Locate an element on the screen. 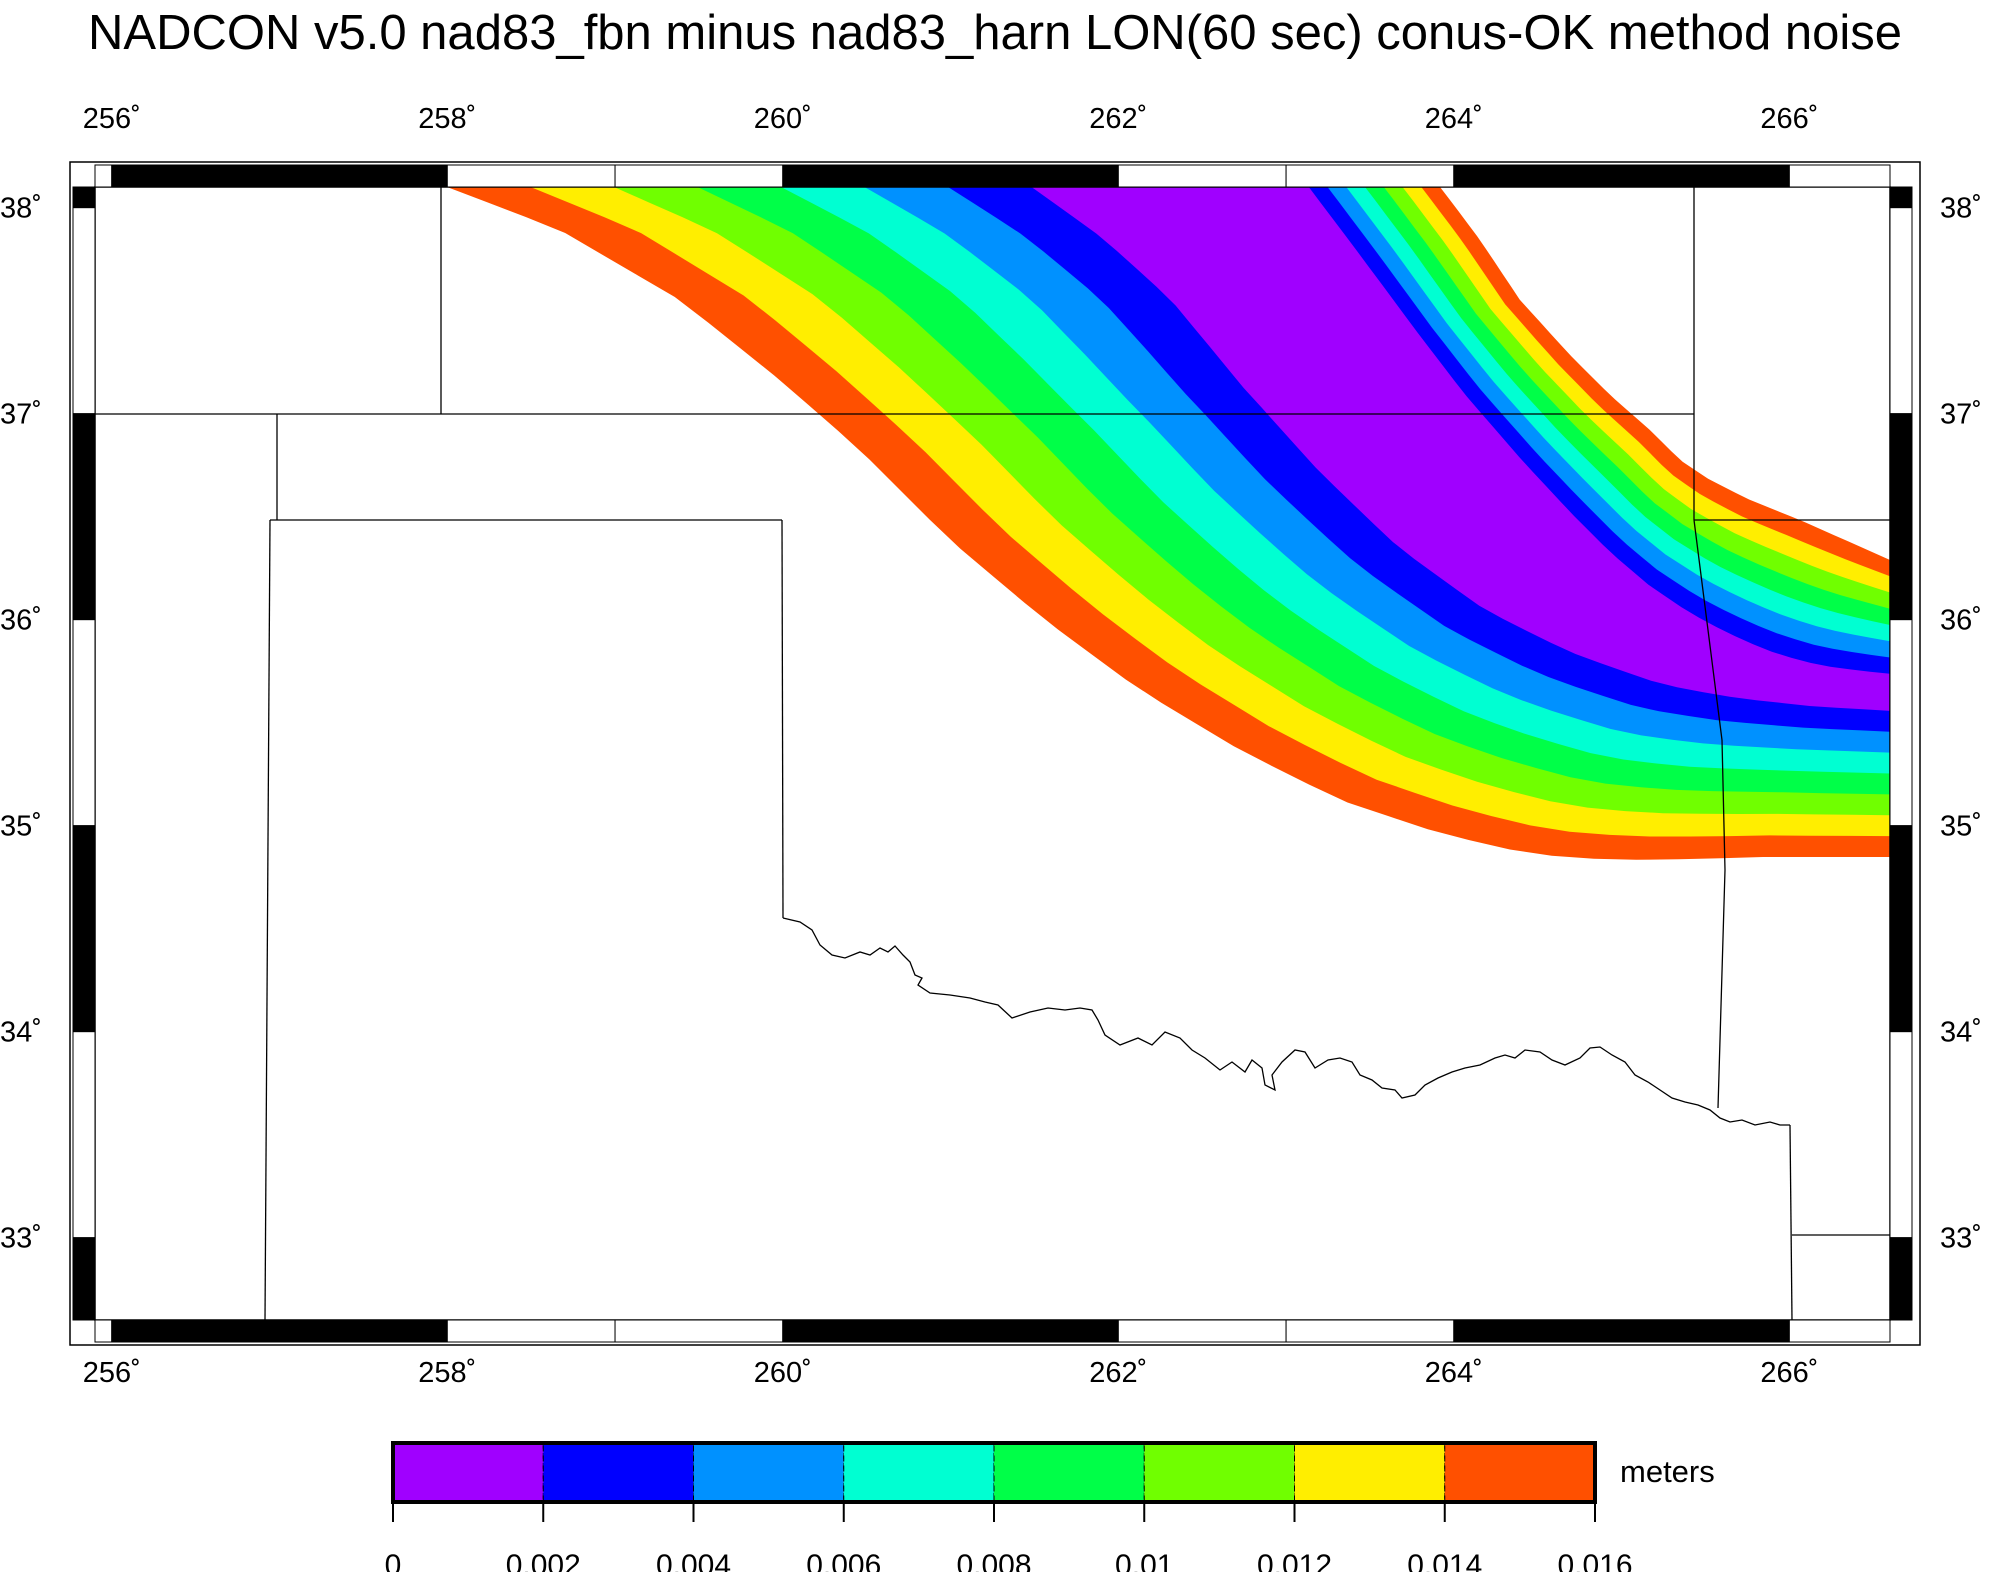 The image size is (1990, 1572). colorbar-tick-label: 0.012 is located at coordinates (1294, 1560).